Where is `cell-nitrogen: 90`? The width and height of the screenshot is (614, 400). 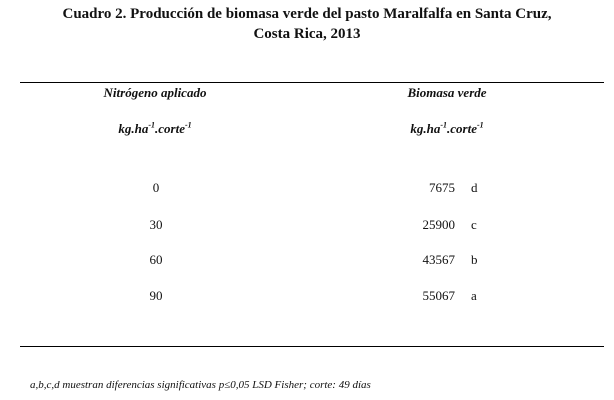
cell-nitrogen: 90 is located at coordinates (156, 295).